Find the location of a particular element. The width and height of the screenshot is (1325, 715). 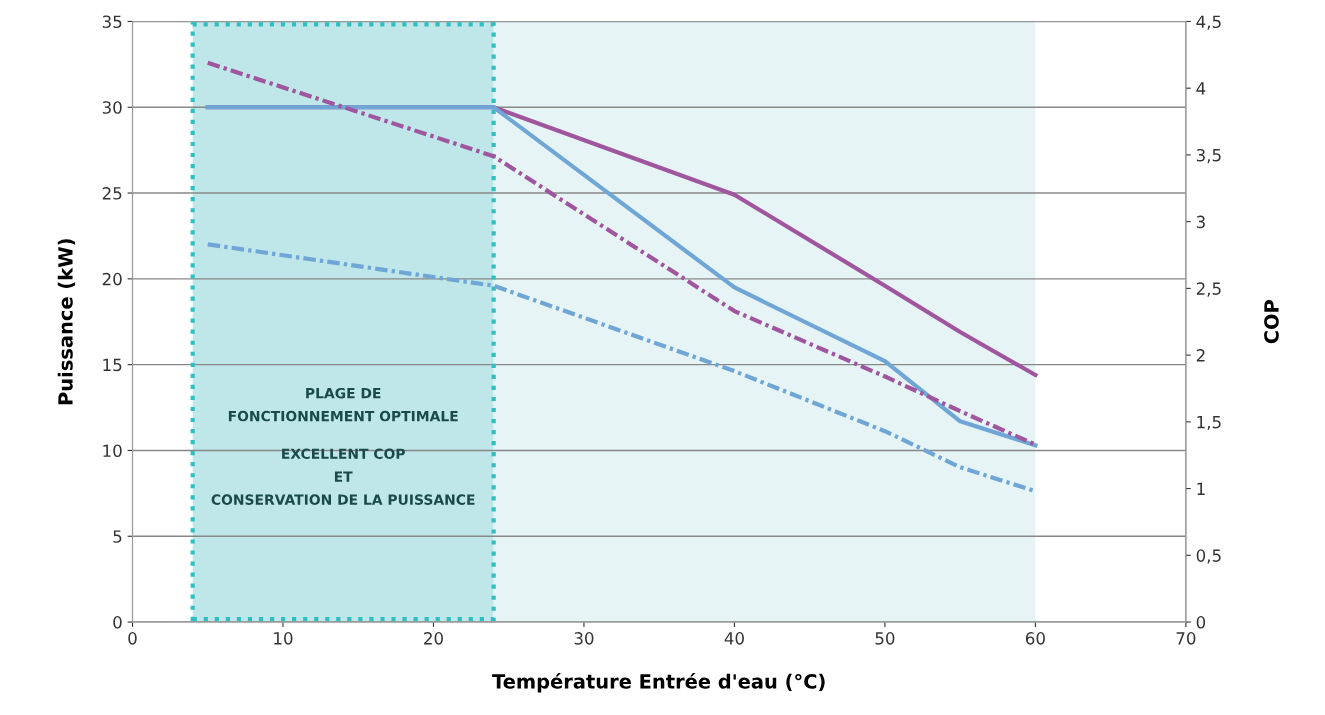

x-tick-label: 60 is located at coordinates (1035, 638).